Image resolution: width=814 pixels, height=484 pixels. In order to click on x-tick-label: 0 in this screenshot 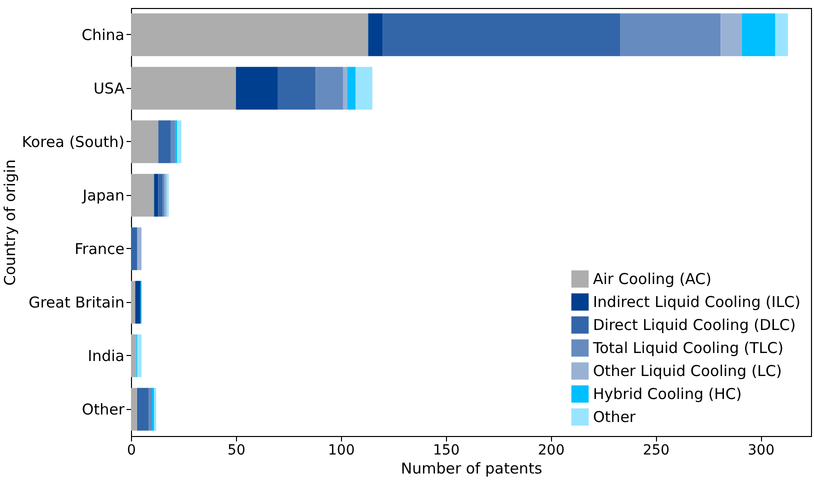, I will do `click(131, 450)`.